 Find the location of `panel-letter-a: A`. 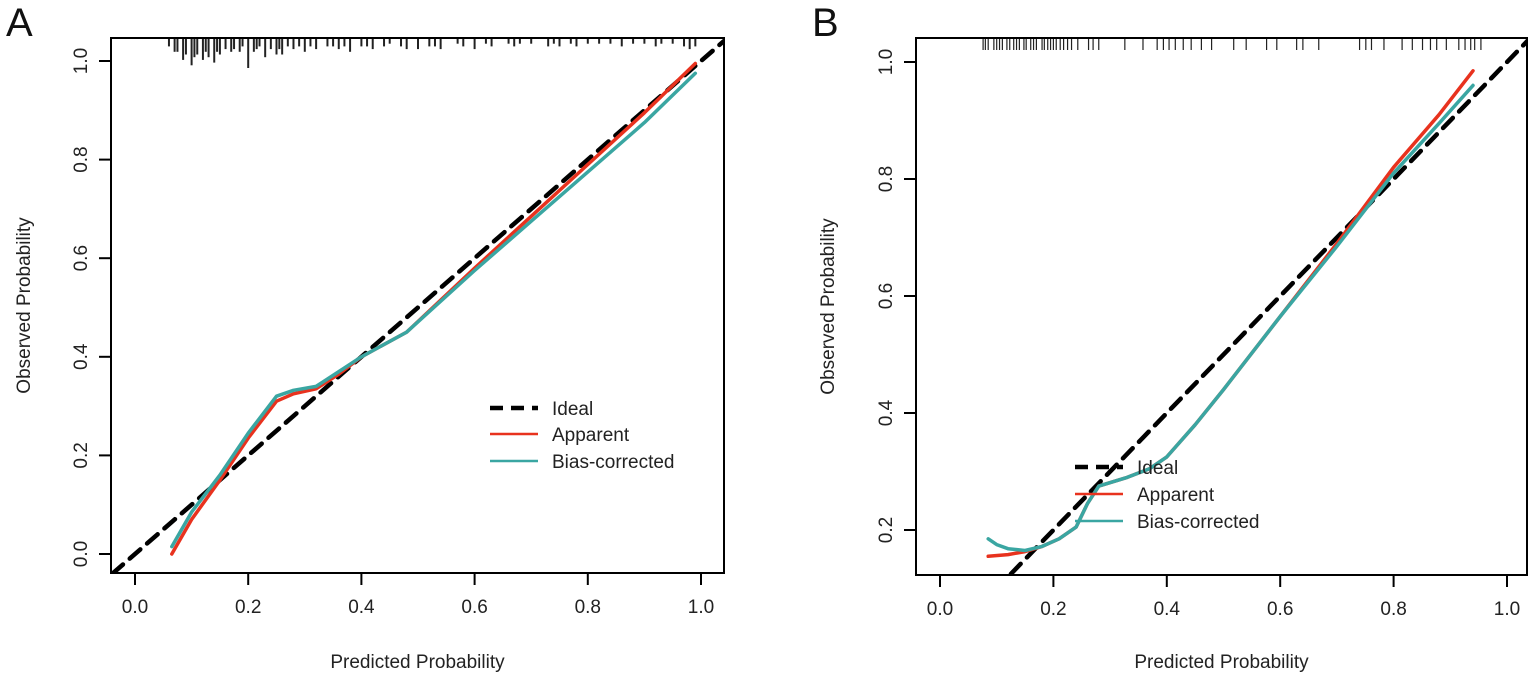

panel-letter-a: A is located at coordinates (19, 23).